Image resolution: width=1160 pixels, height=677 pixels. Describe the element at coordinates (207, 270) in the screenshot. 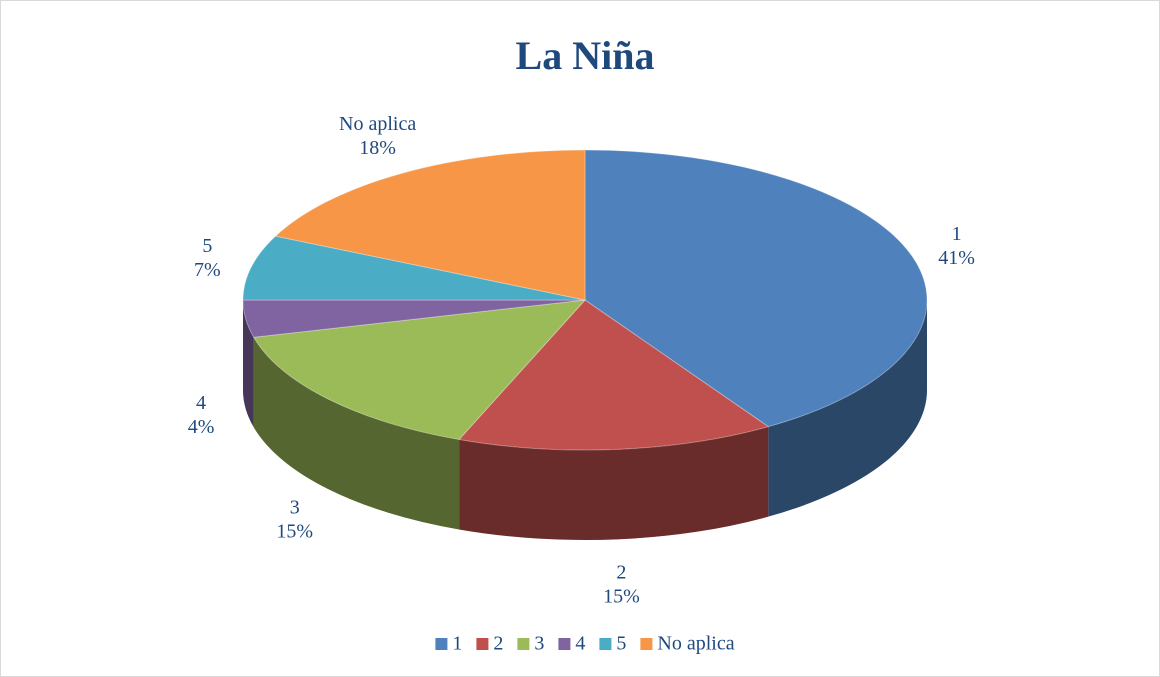

I see `data-label-value: 7%` at that location.